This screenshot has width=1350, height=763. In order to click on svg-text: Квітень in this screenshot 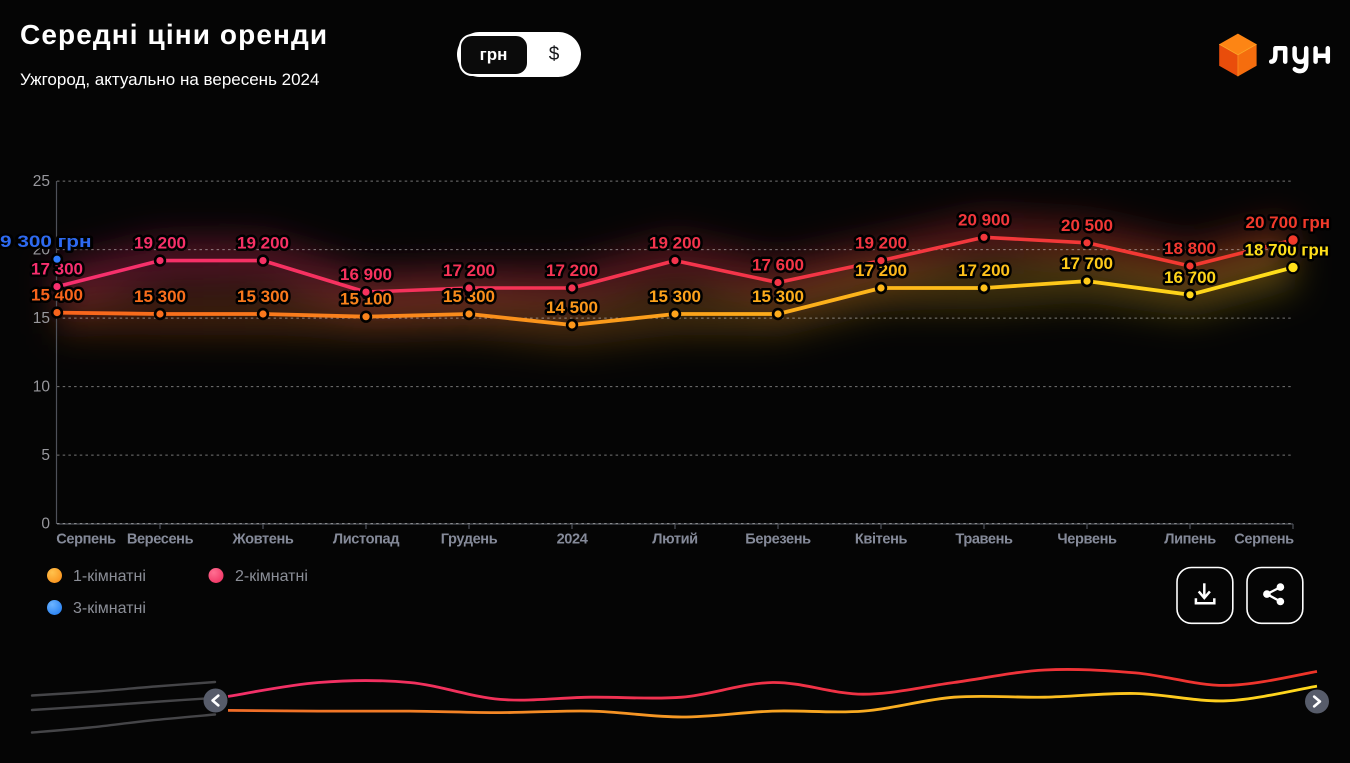, I will do `click(881, 540)`.